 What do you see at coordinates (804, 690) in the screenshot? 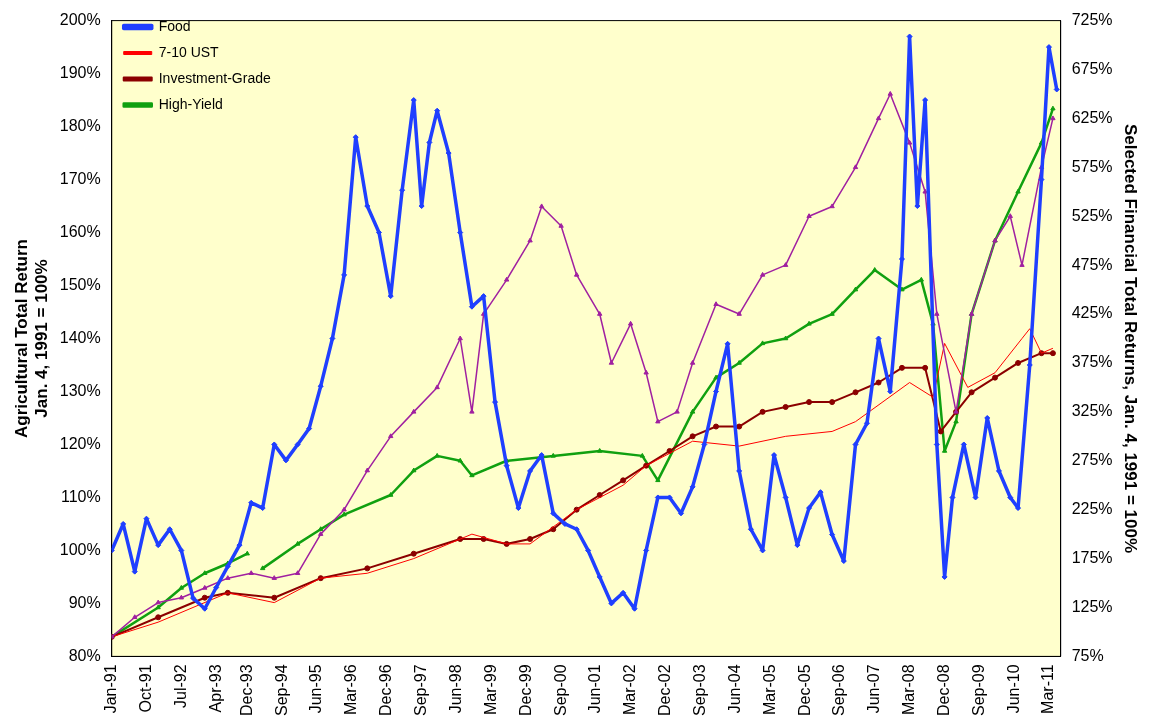
I see `x-tick-label: Dec-05` at bounding box center [804, 690].